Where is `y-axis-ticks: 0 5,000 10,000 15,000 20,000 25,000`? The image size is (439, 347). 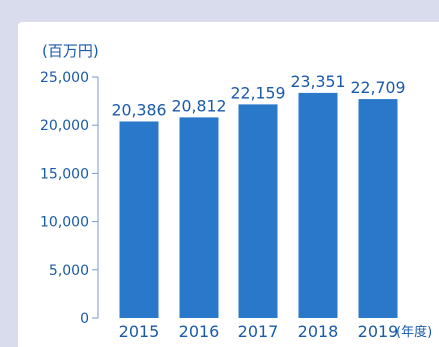 y-axis-ticks: 0 5,000 10,000 15,000 20,000 25,000 is located at coordinates (69, 198).